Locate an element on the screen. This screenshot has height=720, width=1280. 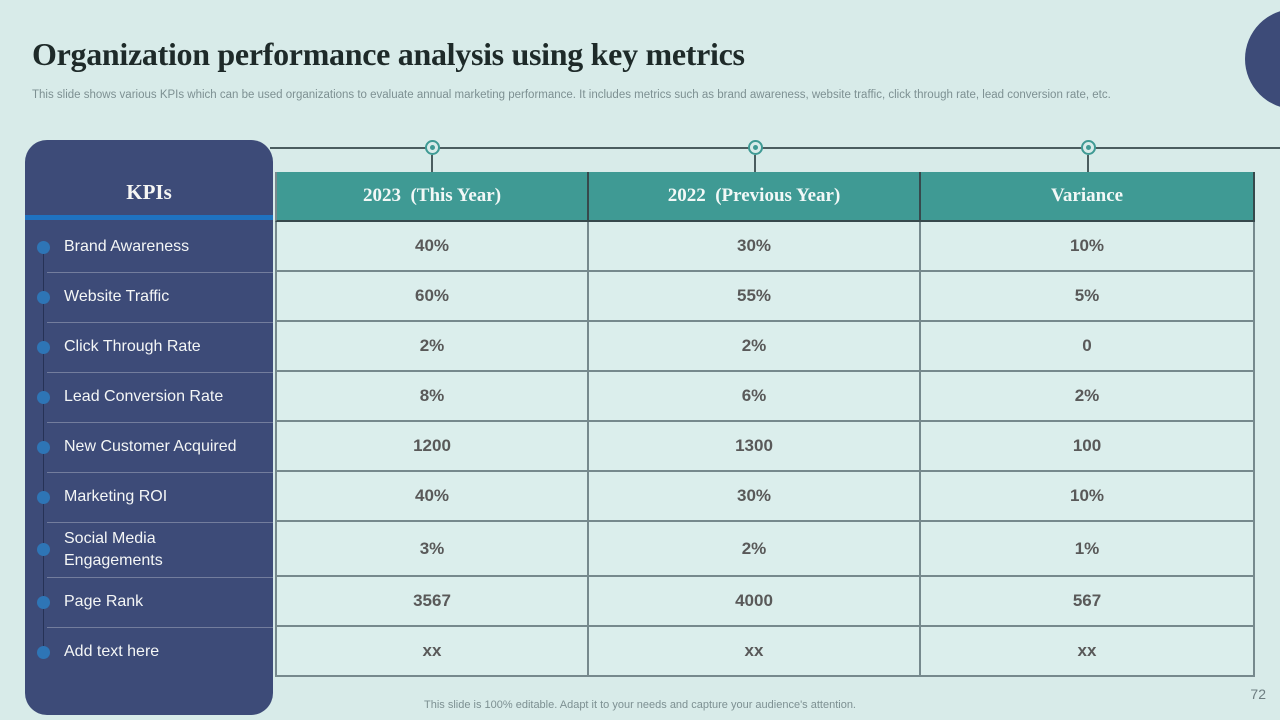
kpi-row-website-traffic: Website Traffic is located at coordinates (149, 297).